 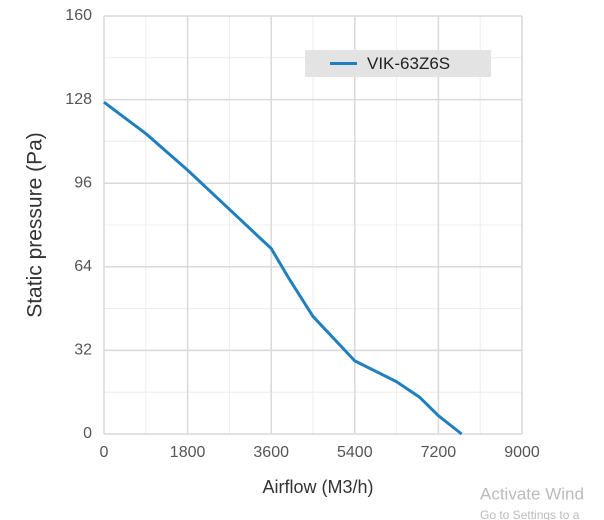 I want to click on x-tick-label: 9000, so click(x=522, y=452).